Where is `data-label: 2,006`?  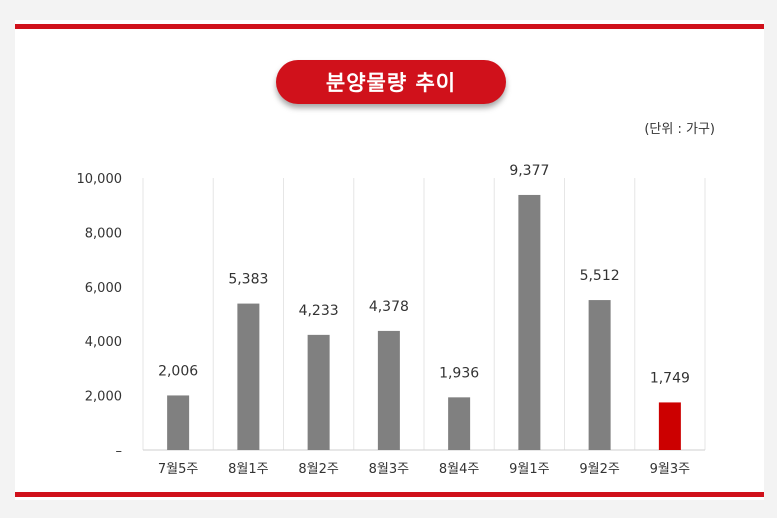 data-label: 2,006 is located at coordinates (178, 371).